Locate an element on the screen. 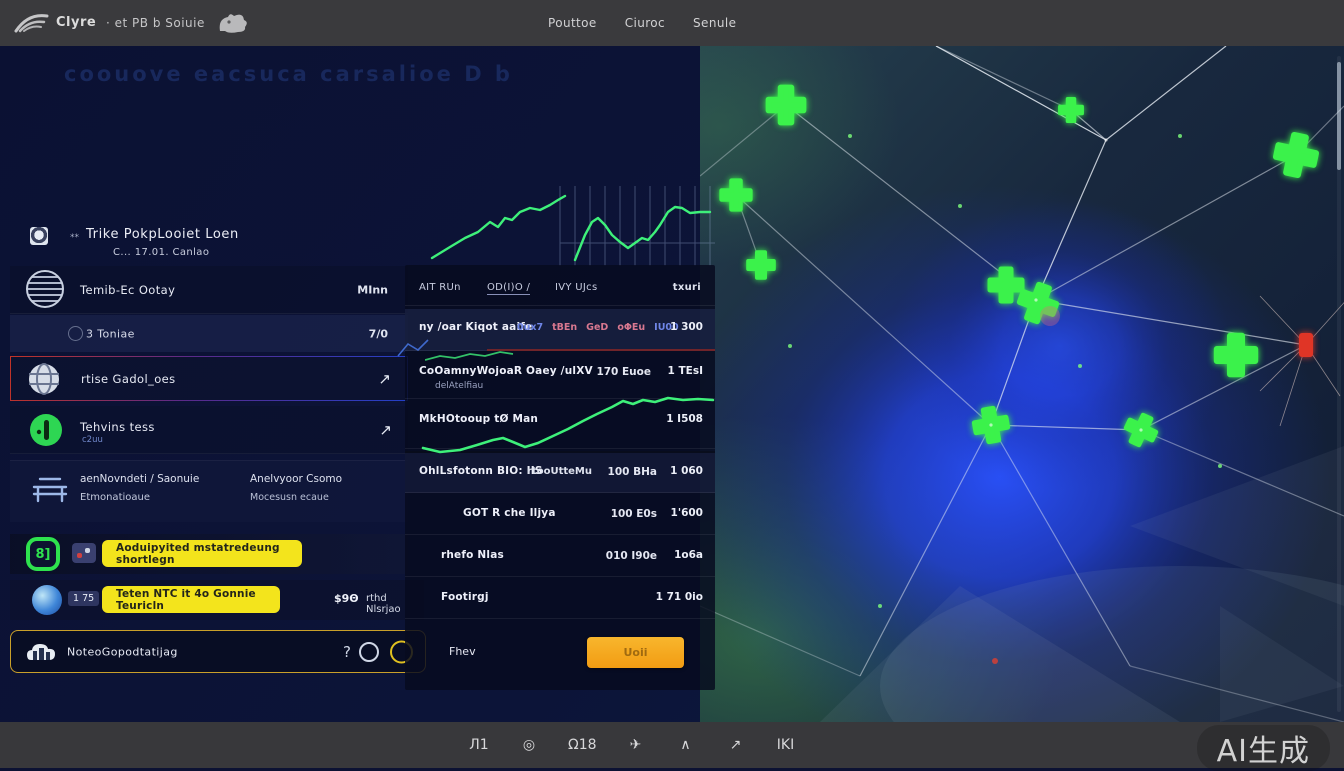  background-title: coouove eacsuca carsalioe D b is located at coordinates (288, 74).